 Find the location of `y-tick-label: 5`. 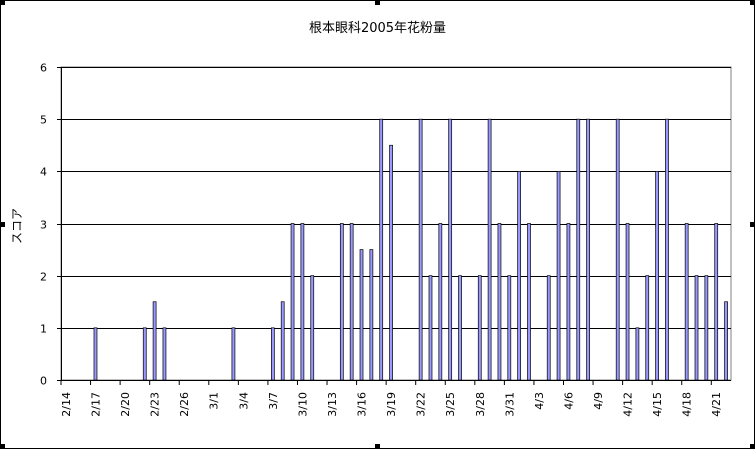

y-tick-label: 5 is located at coordinates (43, 120).